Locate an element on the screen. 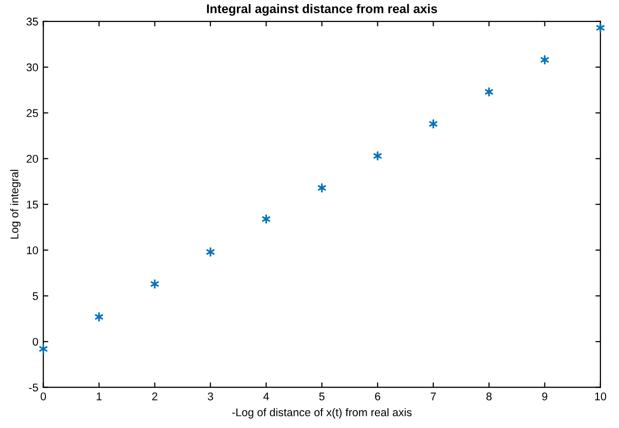 The width and height of the screenshot is (619, 428). y-tick-label: 15 is located at coordinates (32, 204).